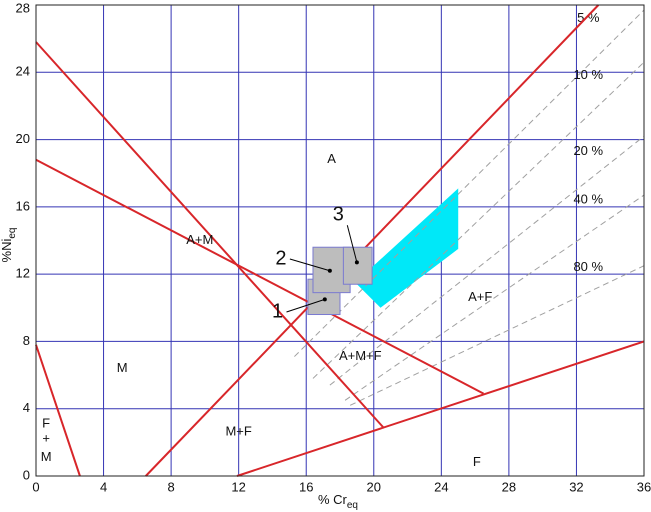 This screenshot has width=651, height=512. I want to click on y-tick-label: 12, so click(23, 273).